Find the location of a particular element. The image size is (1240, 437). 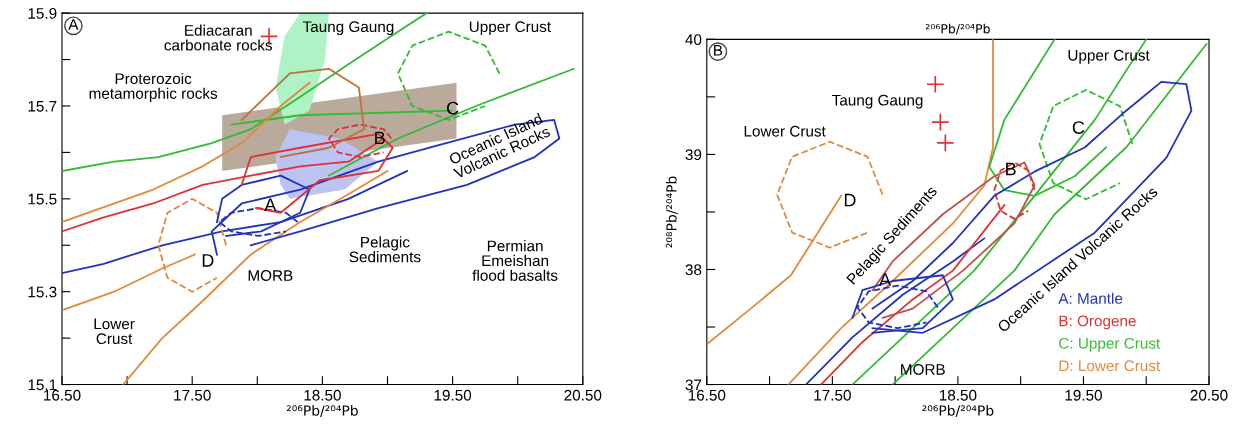

chart-title: B is located at coordinates (718, 50).